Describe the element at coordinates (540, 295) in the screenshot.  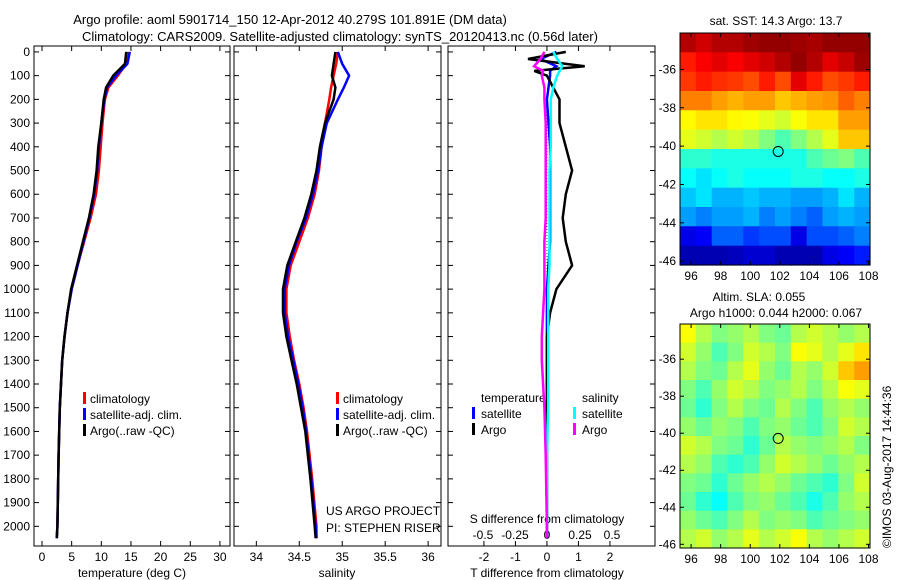
I see `series-line-sal_argo` at that location.